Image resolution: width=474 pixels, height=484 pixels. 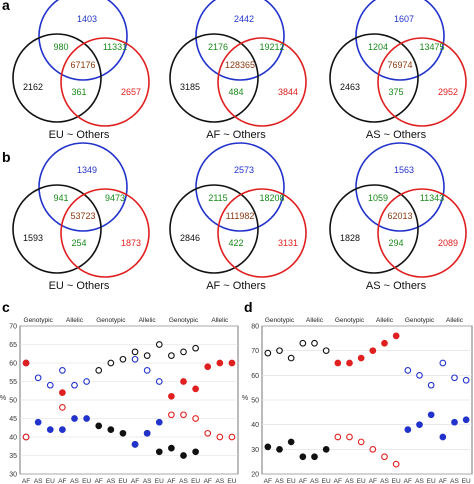 I want to click on venn-count-right: 3844, so click(x=288, y=92).